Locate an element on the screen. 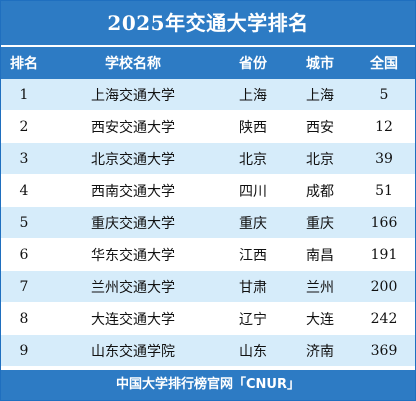  cell-national: 39 is located at coordinates (384, 158).